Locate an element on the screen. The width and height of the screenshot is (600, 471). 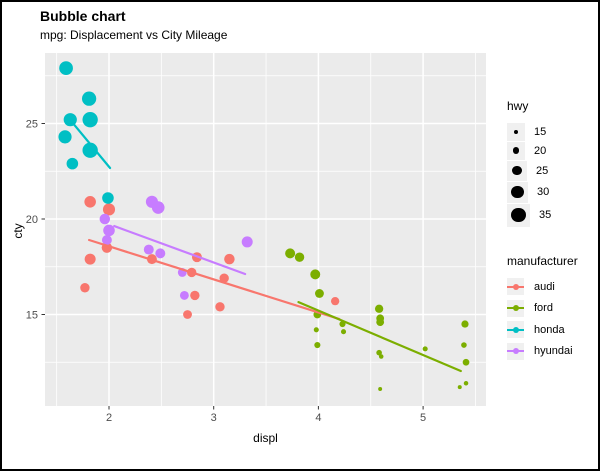
color-legend-item-honda: honda is located at coordinates (540, 330).